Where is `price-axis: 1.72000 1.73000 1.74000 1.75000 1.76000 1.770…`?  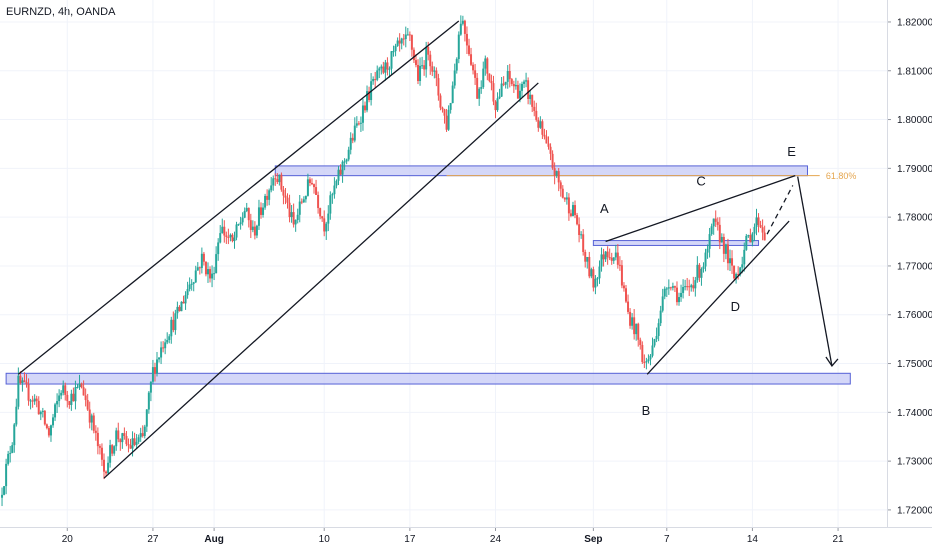
price-axis: 1.72000 1.73000 1.74000 1.75000 1.76000 1.770… is located at coordinates (909, 263).